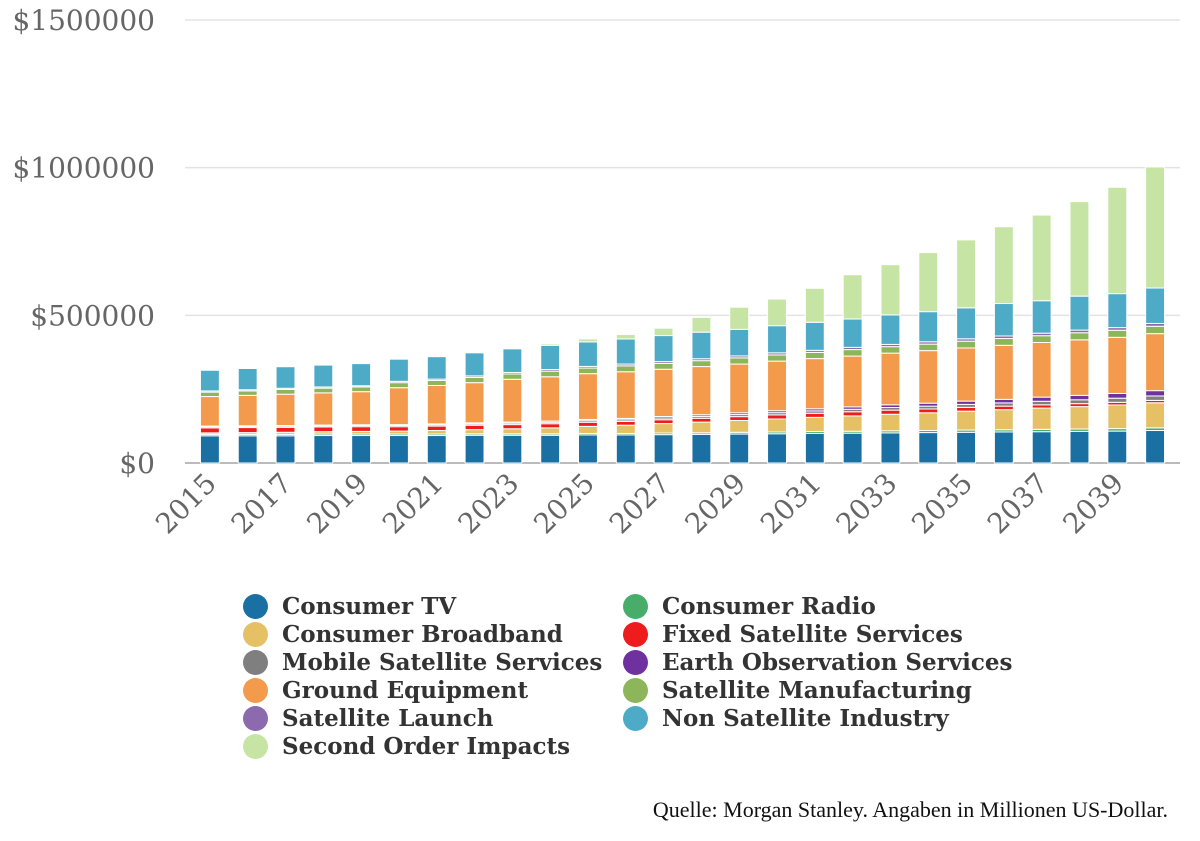  I want to click on legend-label: Second Order Impacts, so click(426, 746).